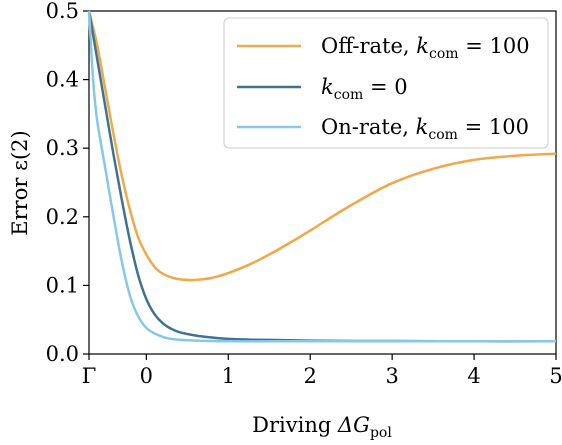  Describe the element at coordinates (555, 376) in the screenshot. I see `x-tick-label: 5` at that location.